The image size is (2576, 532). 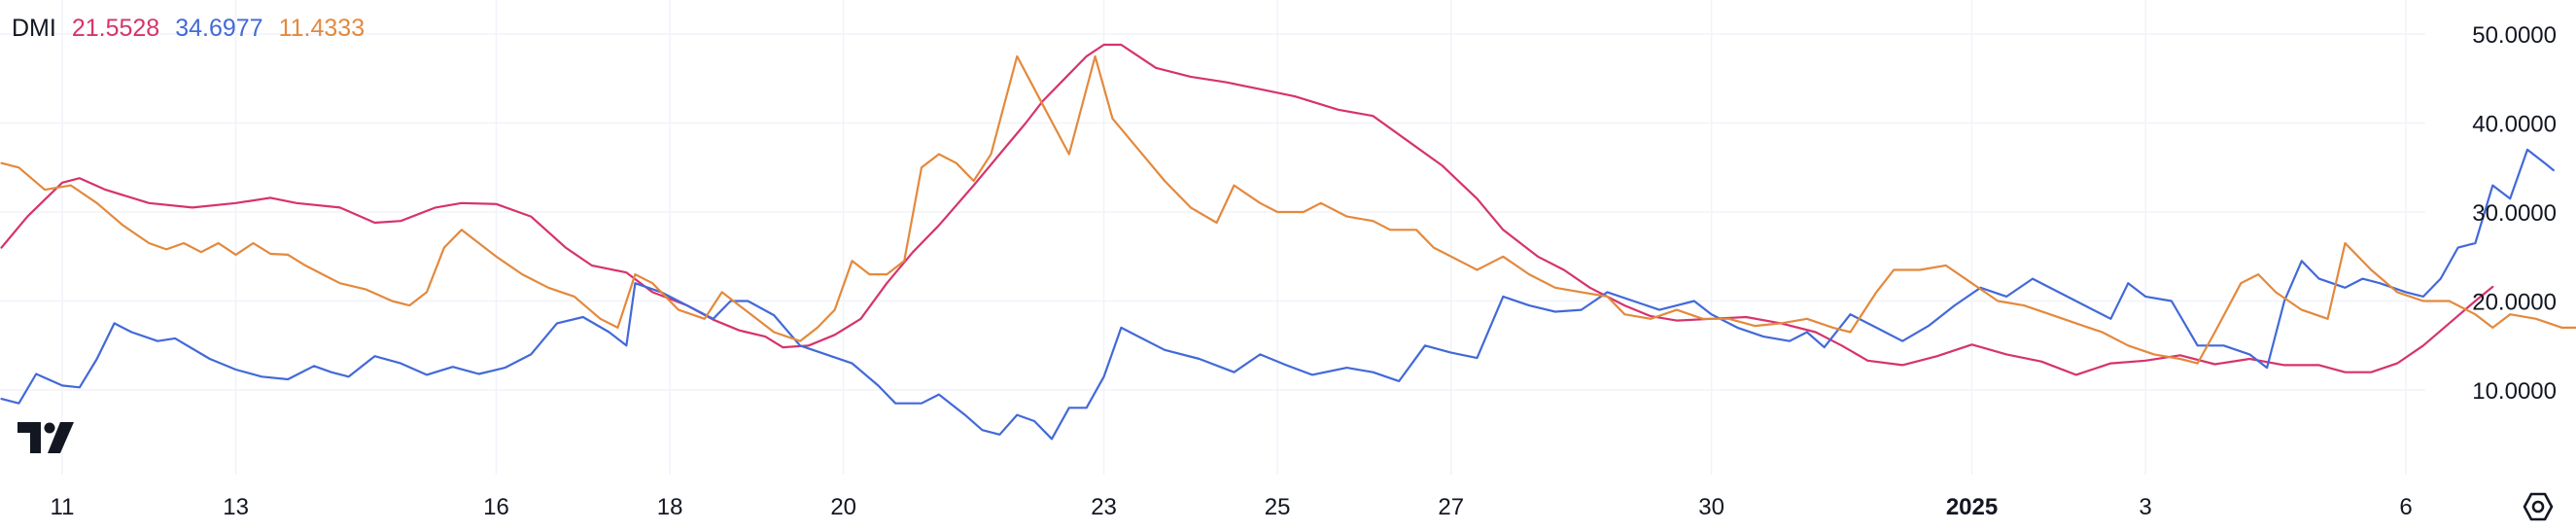 I want to click on x-tick-label: 27, so click(x=1451, y=507).